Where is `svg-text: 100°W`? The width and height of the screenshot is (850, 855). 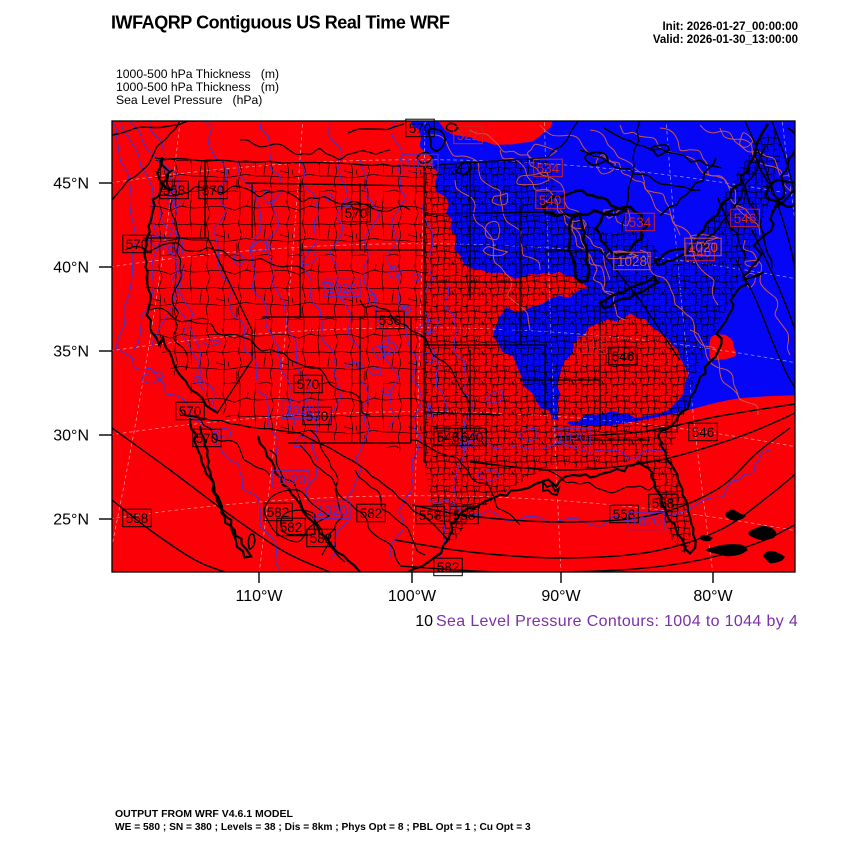
svg-text: 100°W is located at coordinates (412, 596).